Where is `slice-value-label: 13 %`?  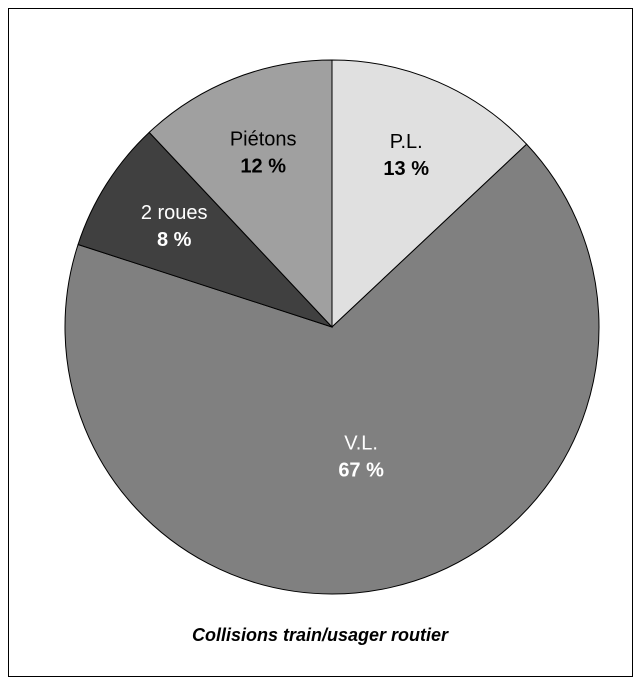
slice-value-label: 13 % is located at coordinates (406, 169).